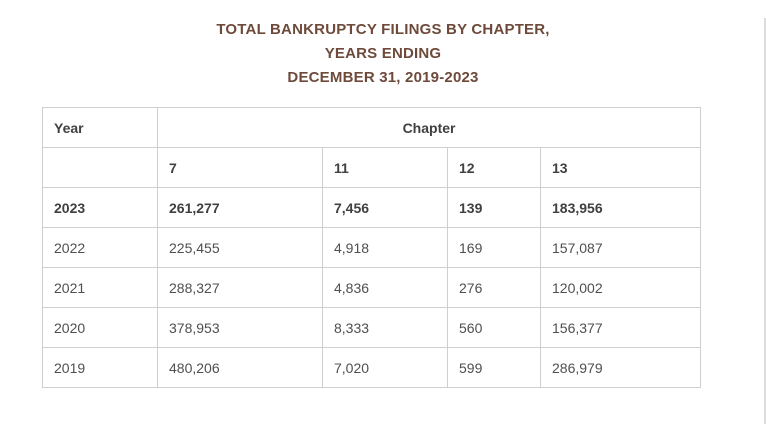  I want to click on year-subheader-empty, so click(100, 167).